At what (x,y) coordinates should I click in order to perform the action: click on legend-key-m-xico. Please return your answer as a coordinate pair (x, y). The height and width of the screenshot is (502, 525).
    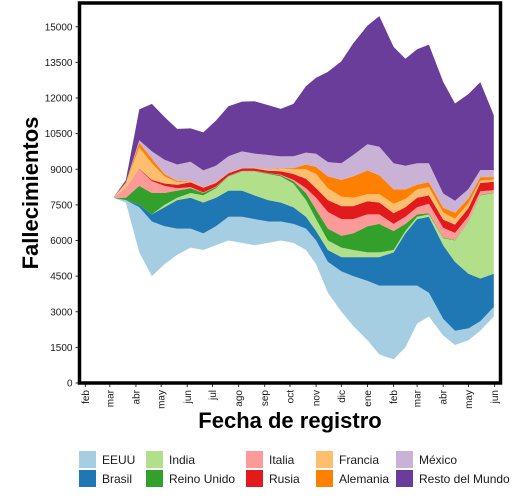
    Looking at the image, I should click on (404, 459).